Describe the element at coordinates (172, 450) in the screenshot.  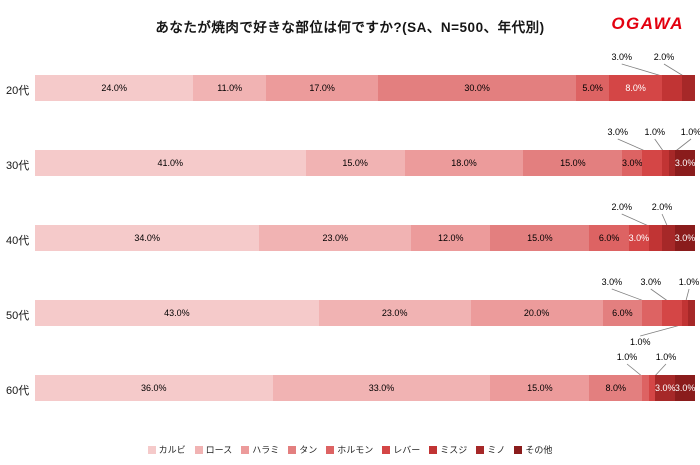
I see `legend-label: カルビ` at that location.